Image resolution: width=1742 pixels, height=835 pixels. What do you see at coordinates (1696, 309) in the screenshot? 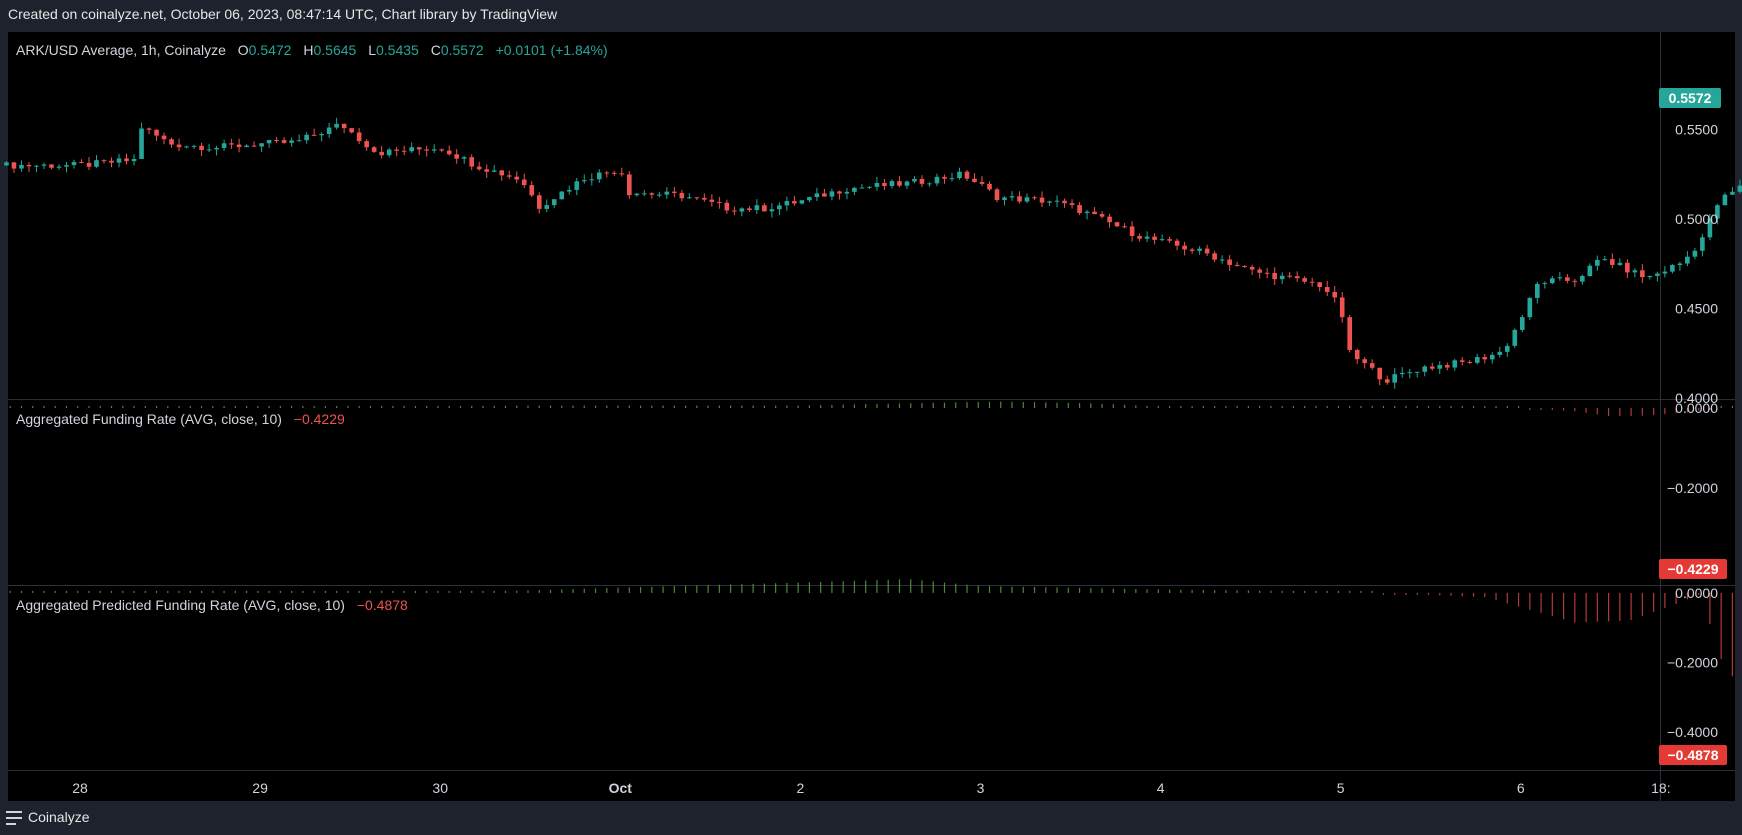
I see `y-tick-label: 0.4500` at bounding box center [1696, 309].